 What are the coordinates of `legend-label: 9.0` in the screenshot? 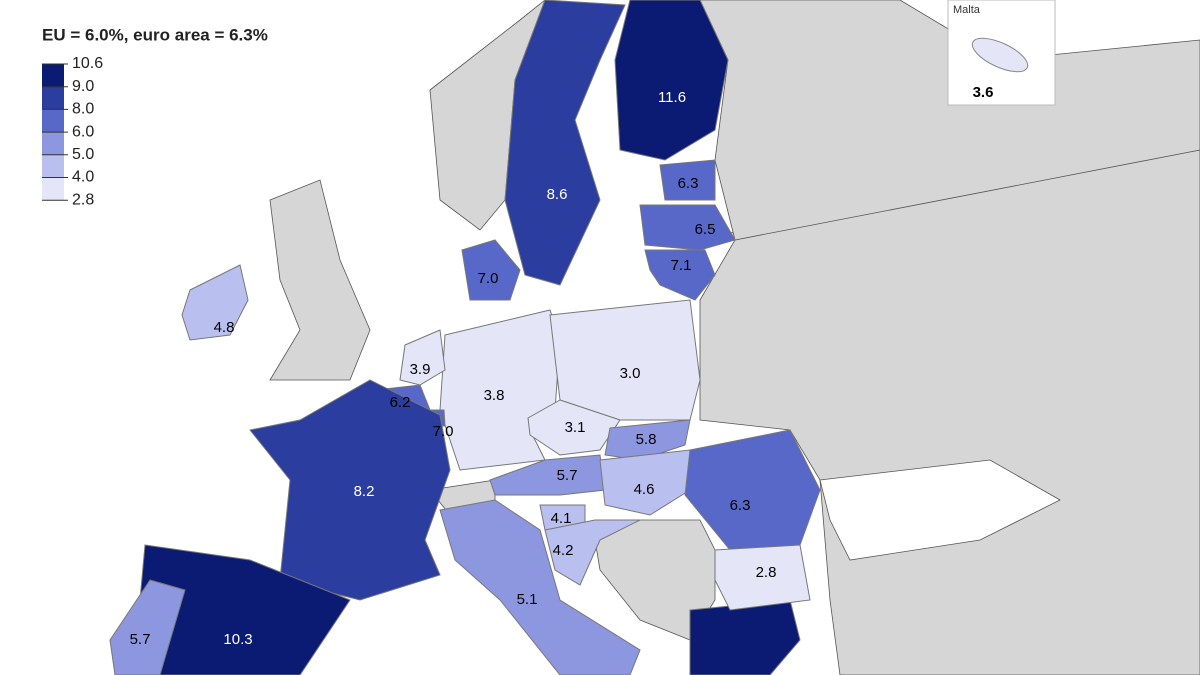 It's located at (83, 86).